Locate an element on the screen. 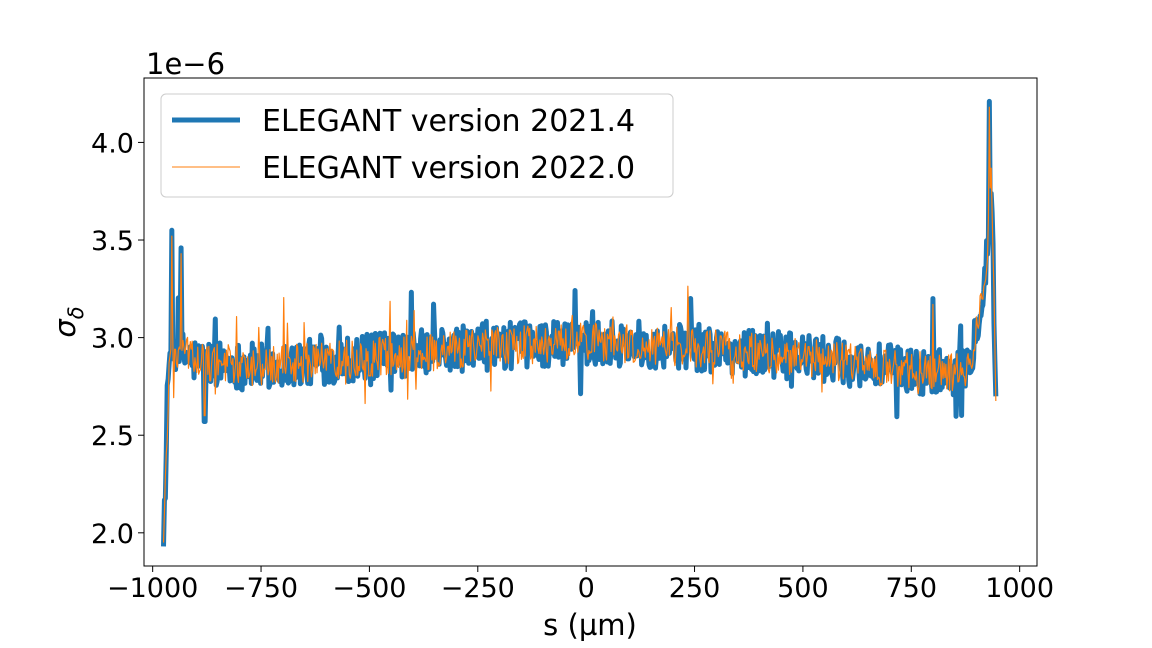 The height and width of the screenshot is (648, 1152). legend-box is located at coordinates (417, 145).